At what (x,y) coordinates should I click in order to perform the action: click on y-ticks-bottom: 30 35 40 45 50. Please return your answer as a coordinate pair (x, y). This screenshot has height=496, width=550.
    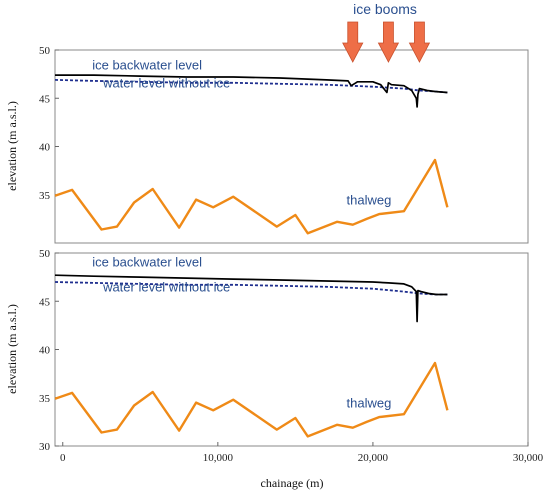
    Looking at the image, I should click on (49, 350).